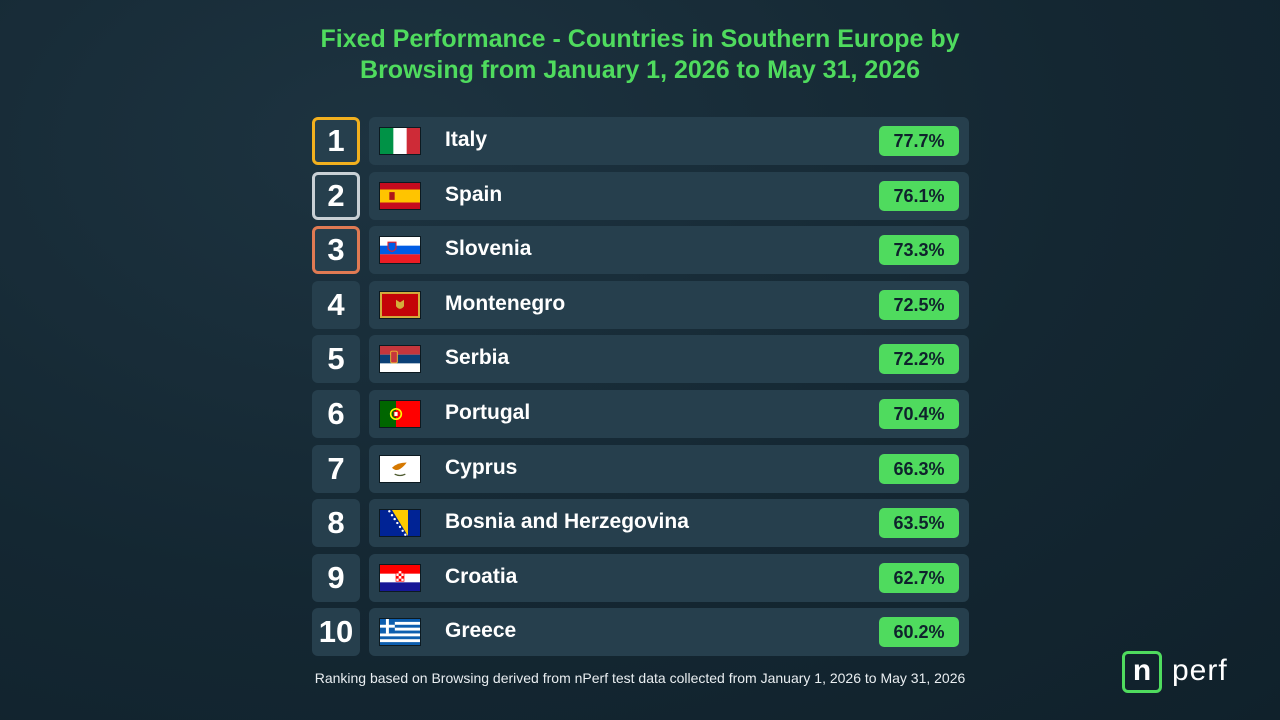 The height and width of the screenshot is (720, 1280). Describe the element at coordinates (919, 414) in the screenshot. I see `value-label: 70.4%` at that location.